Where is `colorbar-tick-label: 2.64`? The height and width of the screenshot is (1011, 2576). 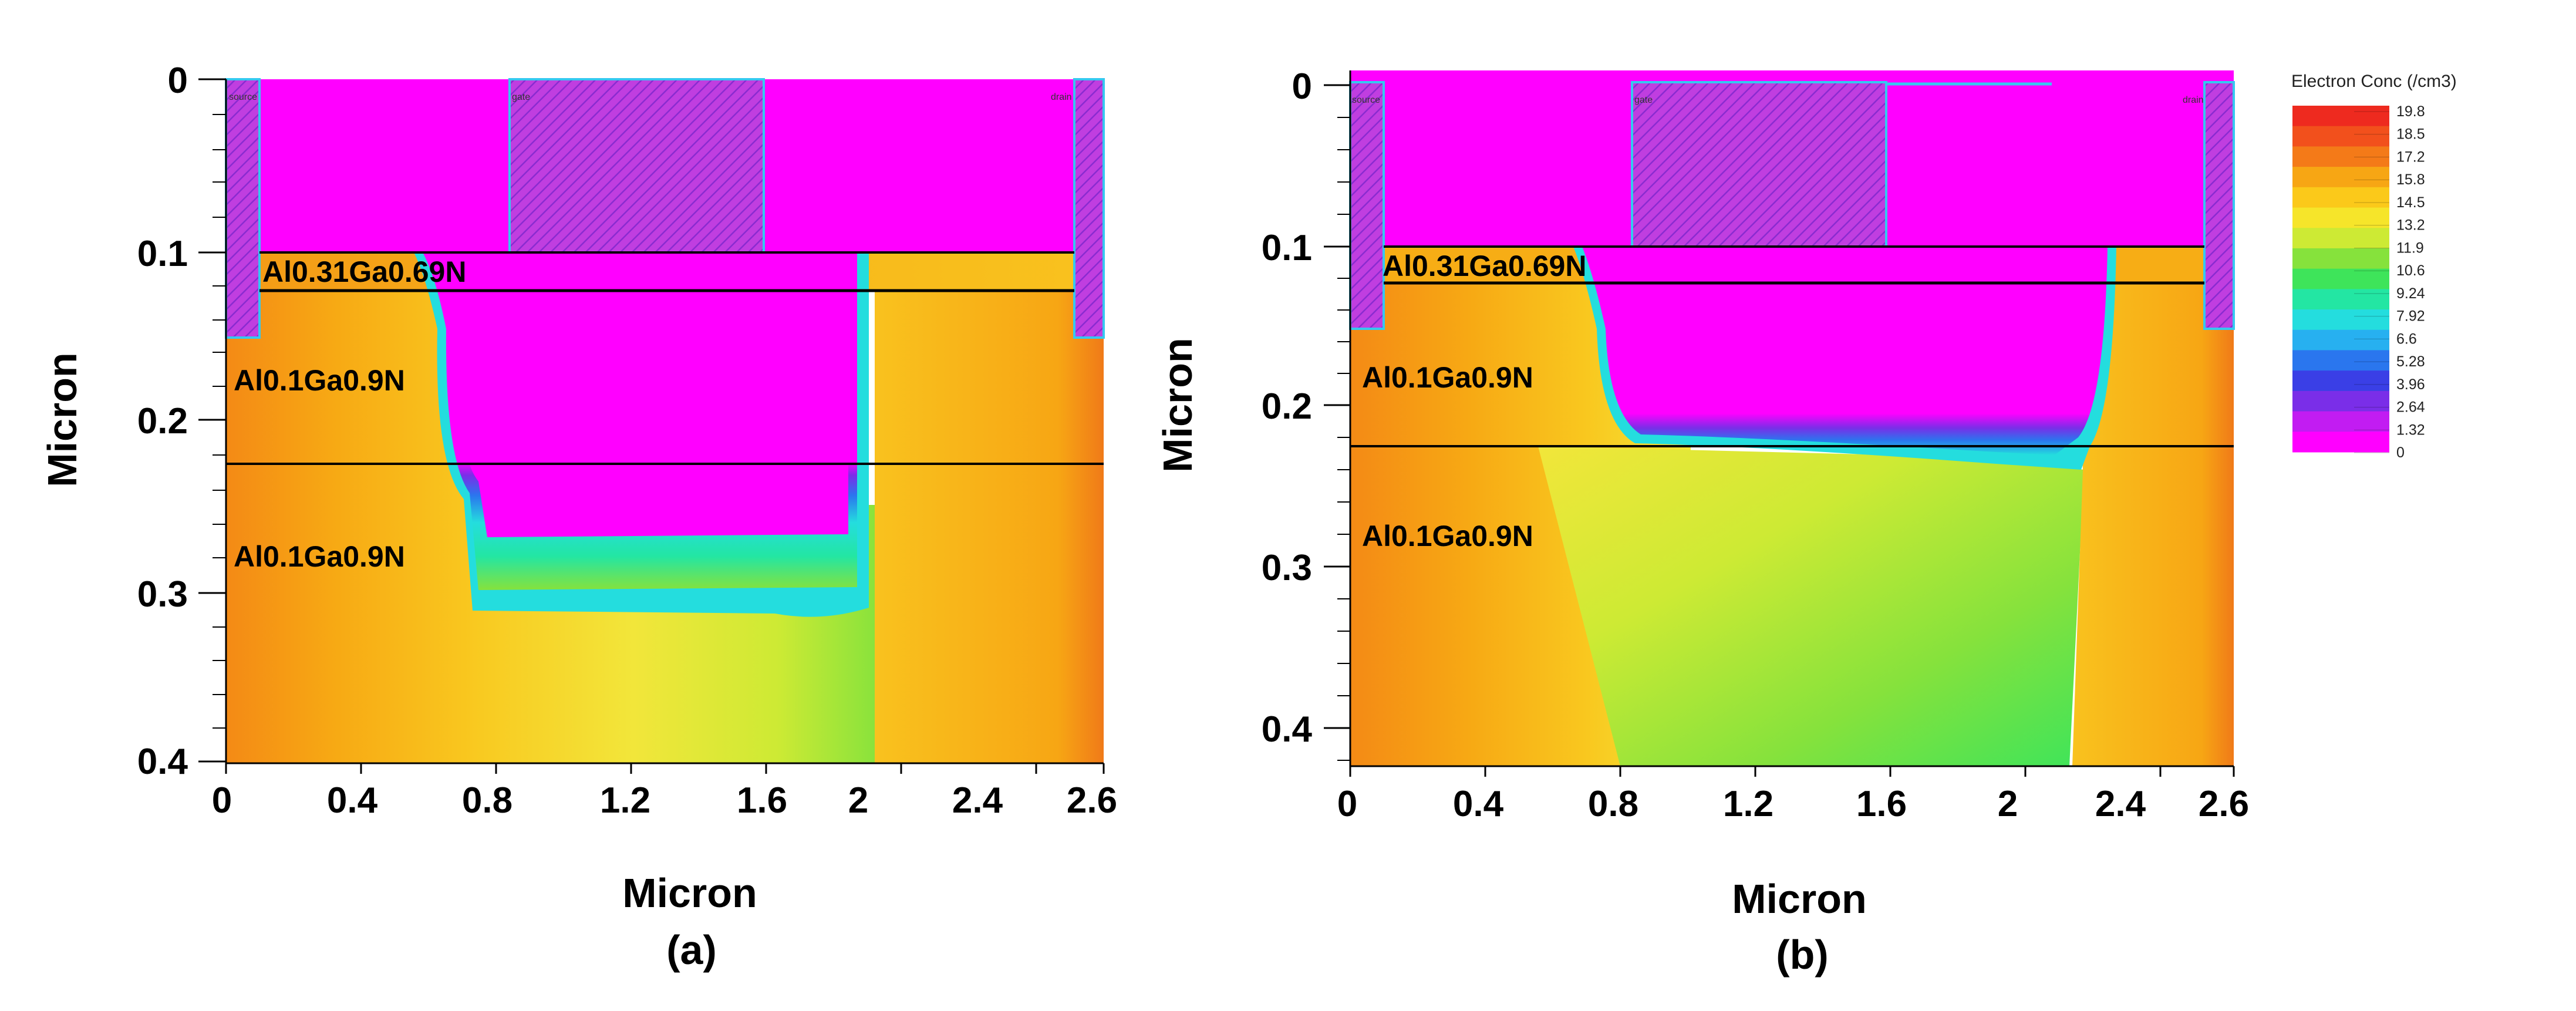
colorbar-tick-label: 2.64 is located at coordinates (2410, 407).